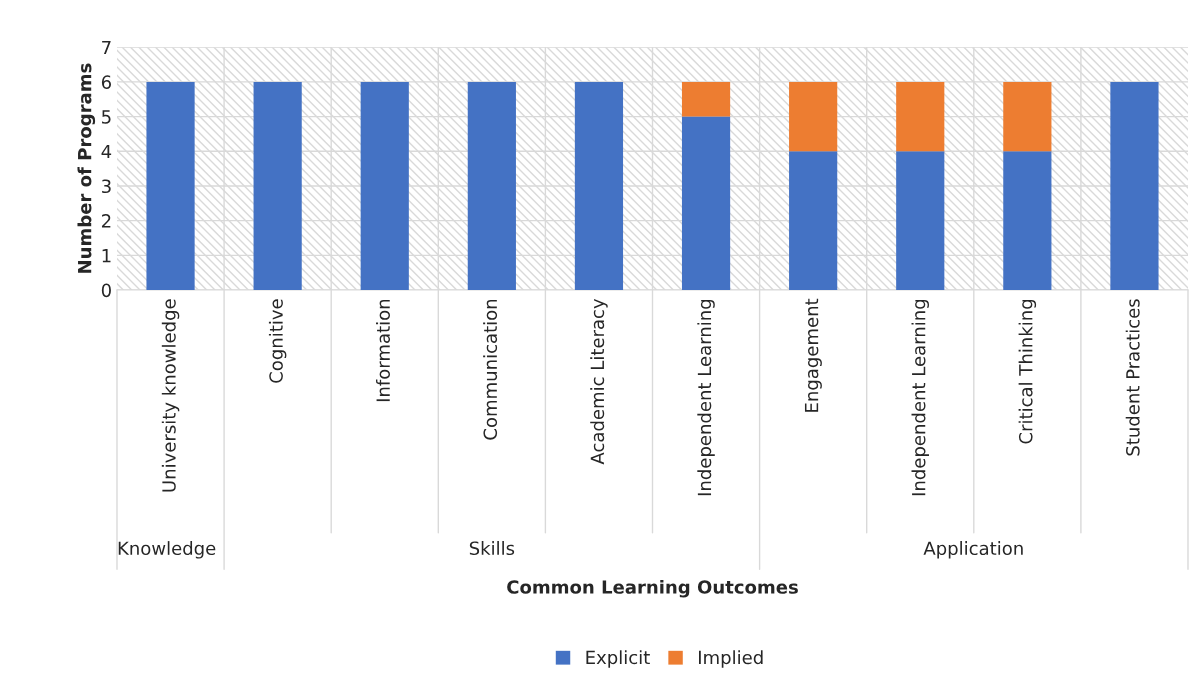 This screenshot has width=1200, height=684. I want to click on x-tick-label: Critical Thinking, so click(1027, 371).